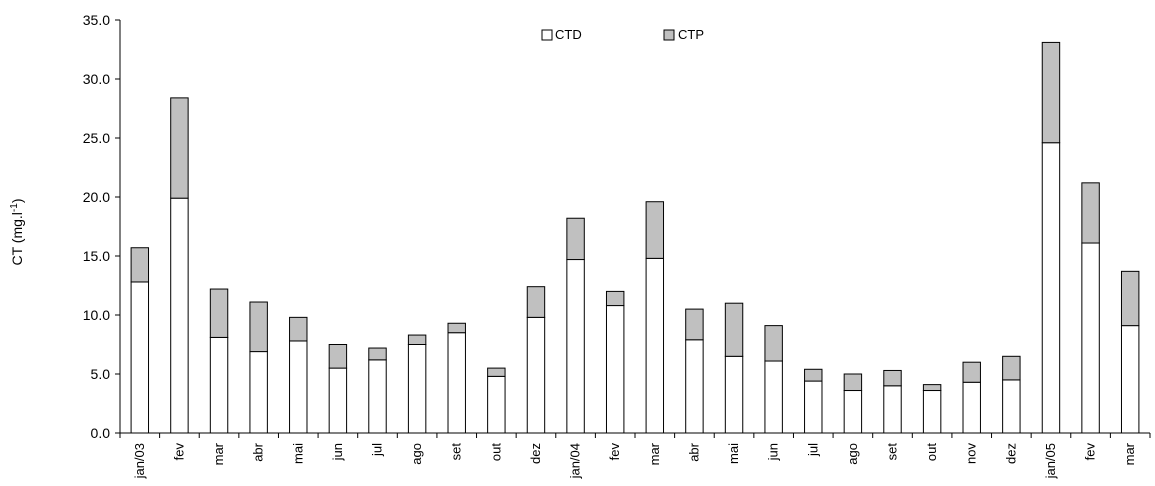  I want to click on y-axis-label-superscript: -1, so click(14, 207).